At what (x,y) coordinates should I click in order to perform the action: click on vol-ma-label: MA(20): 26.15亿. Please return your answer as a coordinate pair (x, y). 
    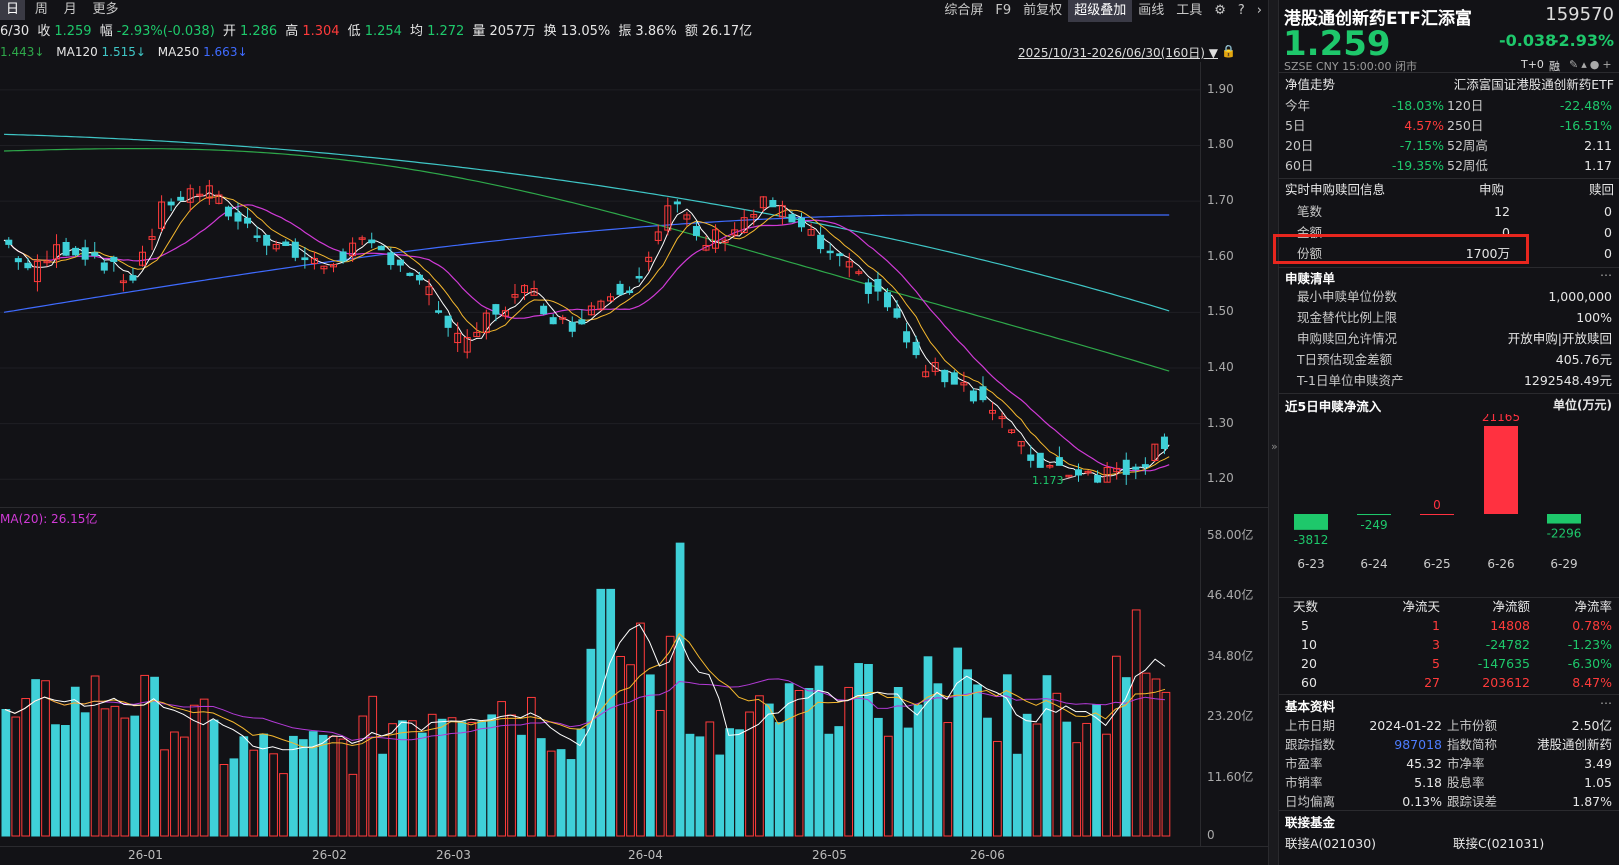
    Looking at the image, I should click on (49, 519).